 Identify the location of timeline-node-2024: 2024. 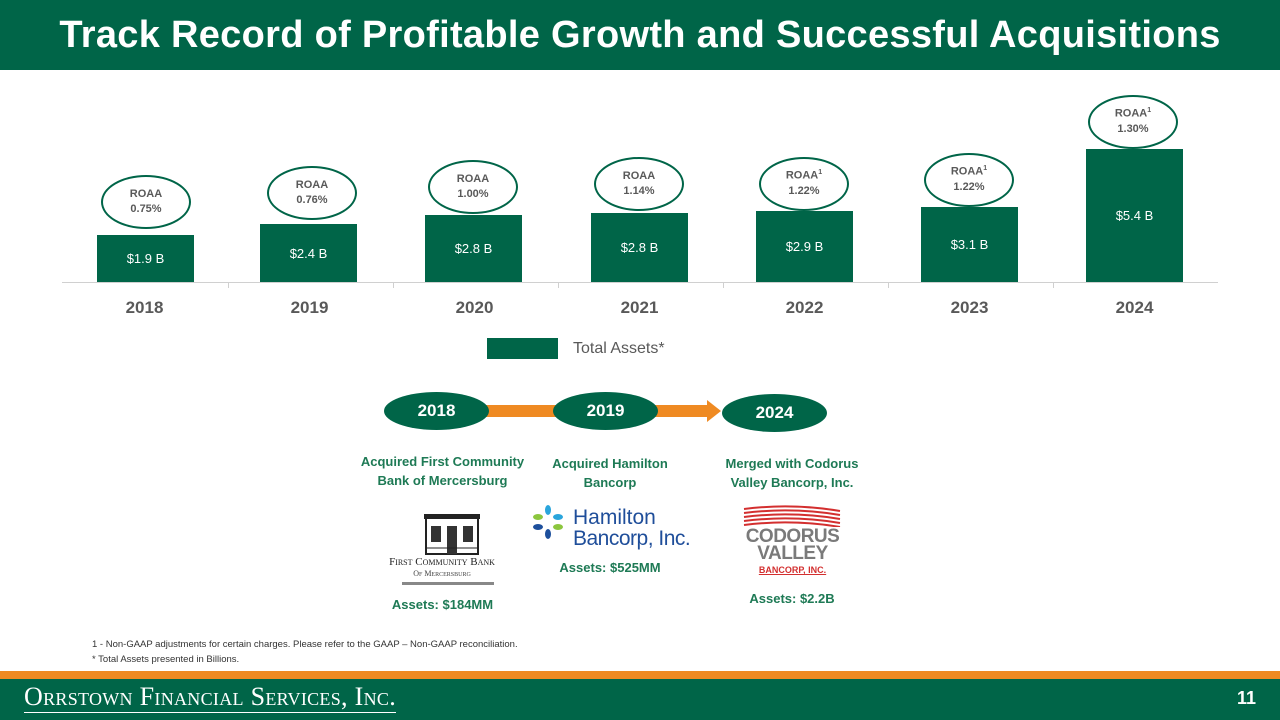
(774, 413).